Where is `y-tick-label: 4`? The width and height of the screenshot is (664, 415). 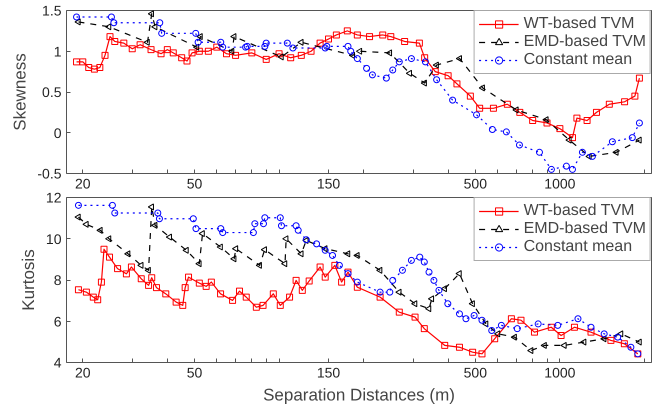
y-tick-label: 4 is located at coordinates (58, 362).